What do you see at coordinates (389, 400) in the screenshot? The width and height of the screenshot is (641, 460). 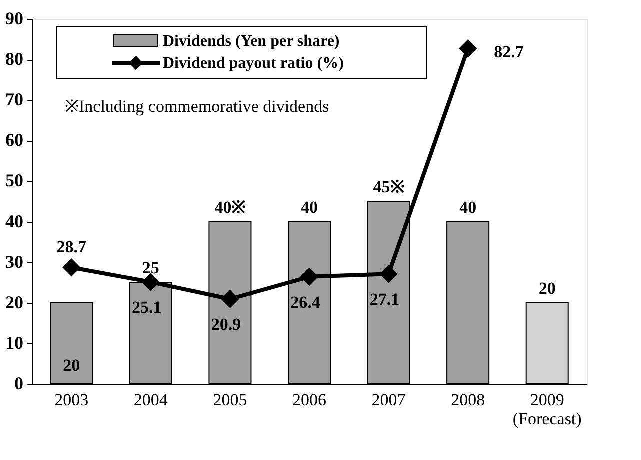 I see `x-tick-label: 2007` at bounding box center [389, 400].